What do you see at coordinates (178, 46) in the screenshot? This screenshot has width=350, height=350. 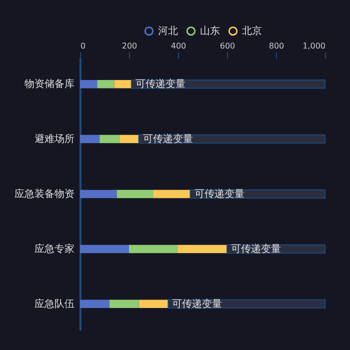 I see `x-tick-label: 400` at bounding box center [178, 46].